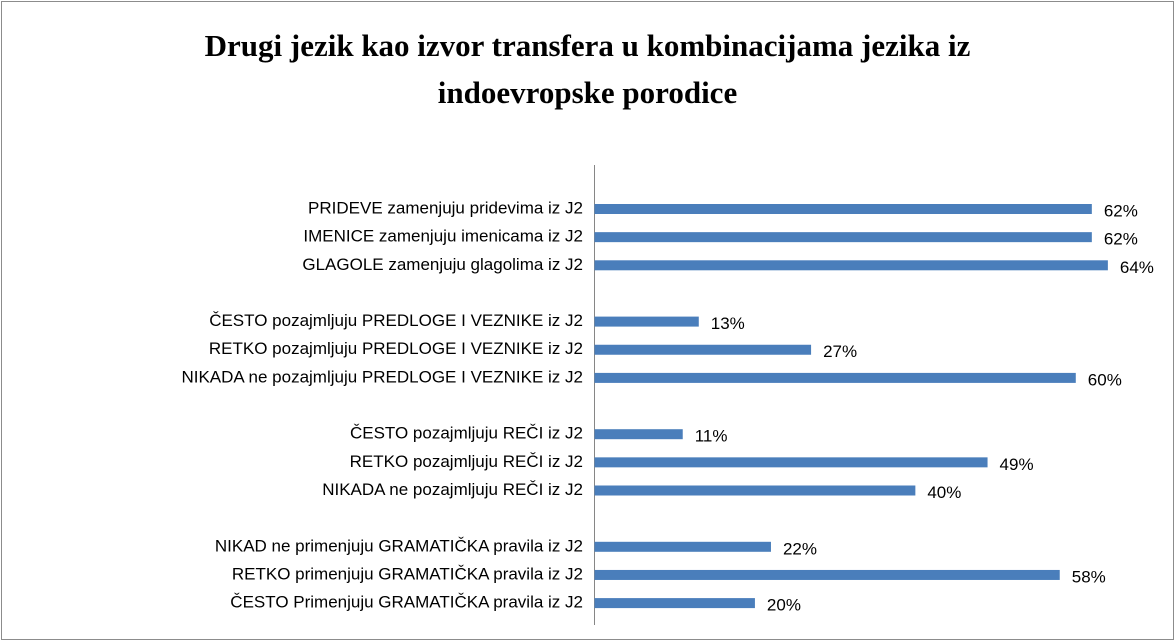 This screenshot has width=1175, height=641. I want to click on y-tick-label: PRIDEVE zamenjuju pridevima iz J2, so click(445, 207).